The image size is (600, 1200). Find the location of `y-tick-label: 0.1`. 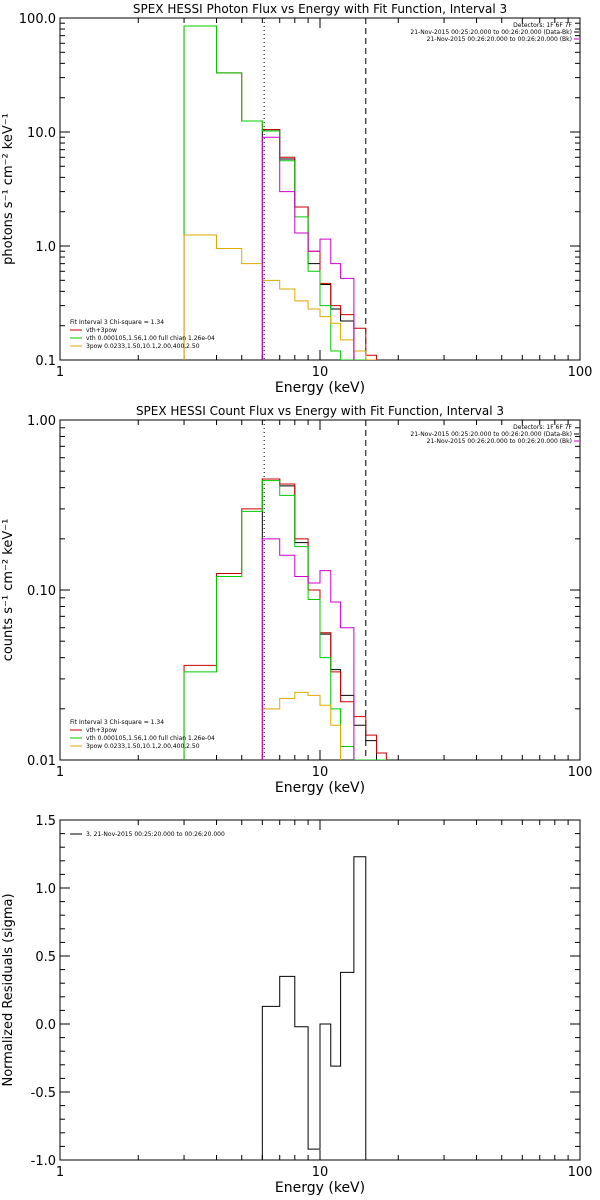

y-tick-label: 0.1 is located at coordinates (45, 361).